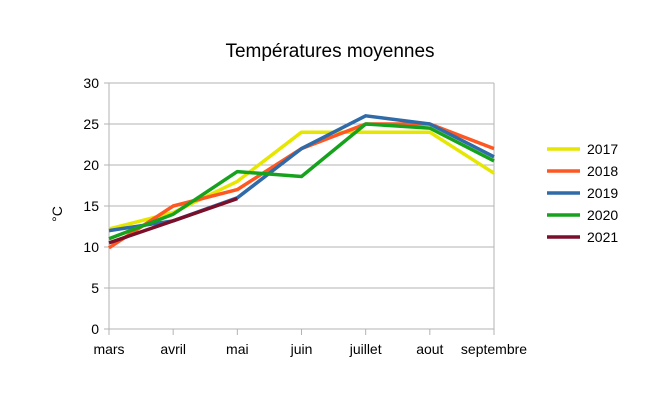 The image size is (658, 408). I want to click on x-tick-label: mars, so click(108, 349).